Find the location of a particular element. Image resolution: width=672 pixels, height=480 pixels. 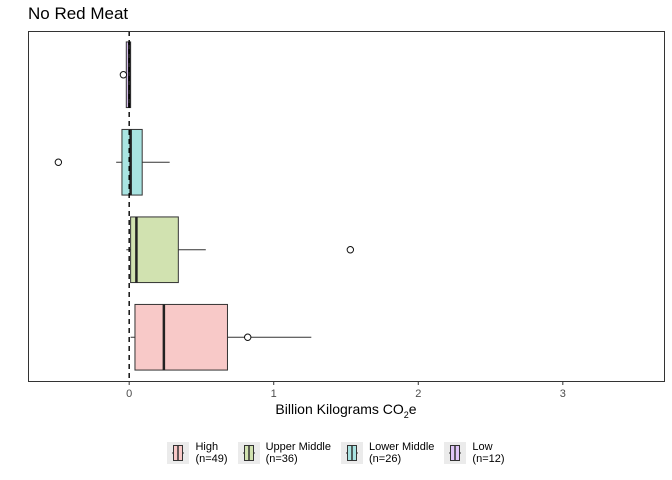

box-high is located at coordinates (221, 337).